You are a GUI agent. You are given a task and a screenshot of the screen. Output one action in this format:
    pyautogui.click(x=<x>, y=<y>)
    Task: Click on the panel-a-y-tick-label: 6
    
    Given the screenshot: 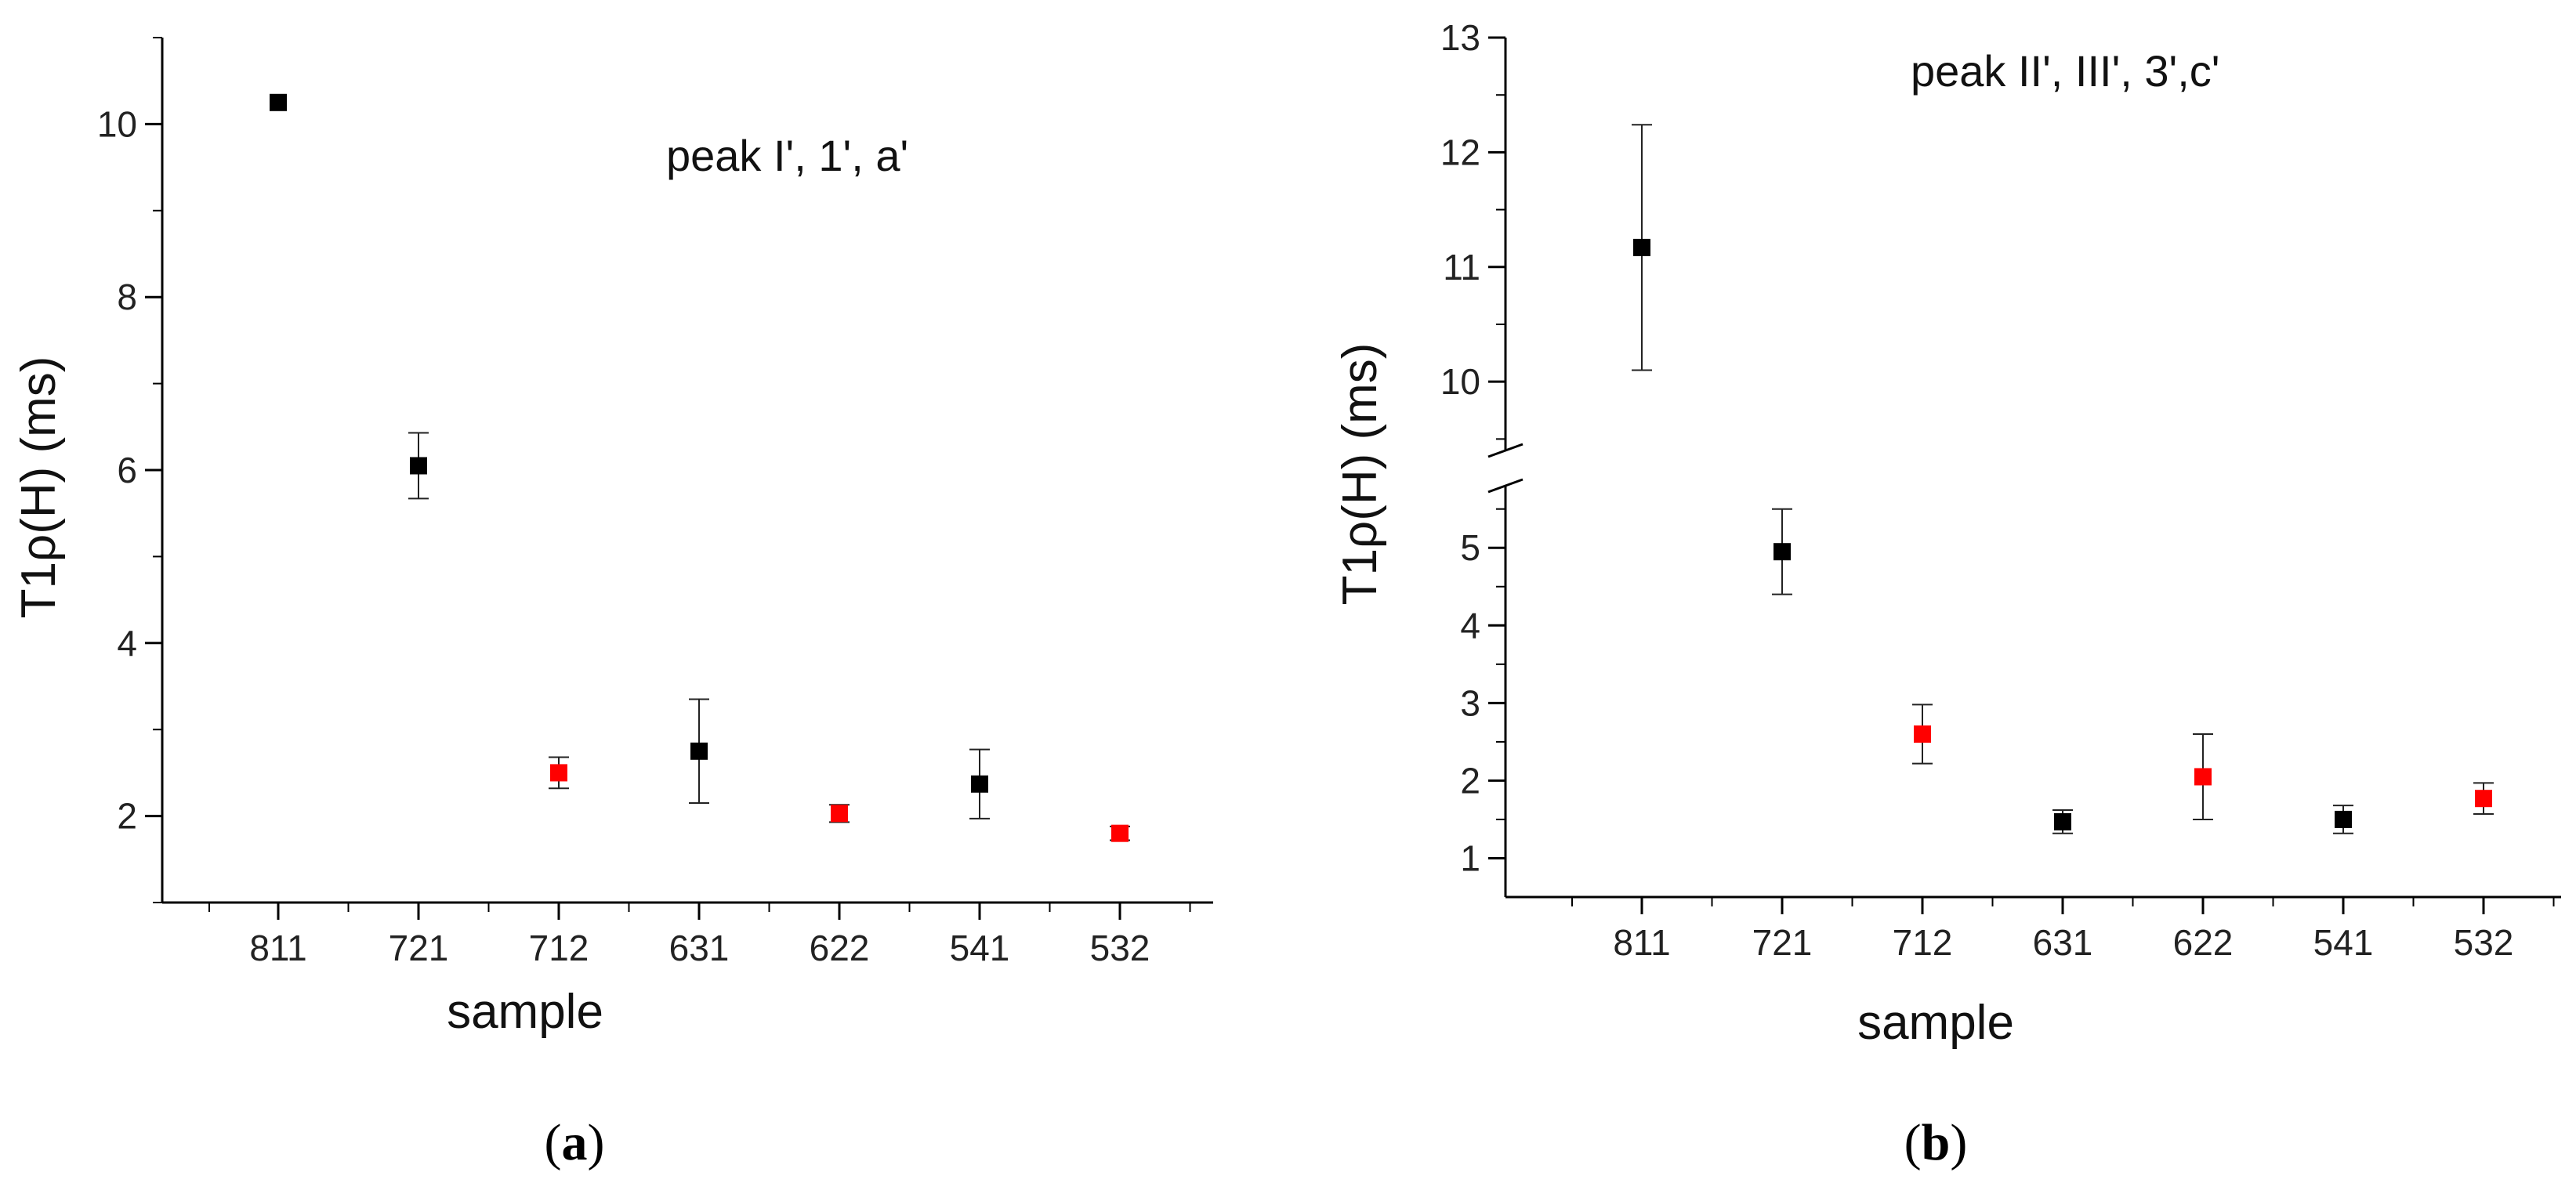 What is the action you would take?
    pyautogui.click(x=127, y=470)
    